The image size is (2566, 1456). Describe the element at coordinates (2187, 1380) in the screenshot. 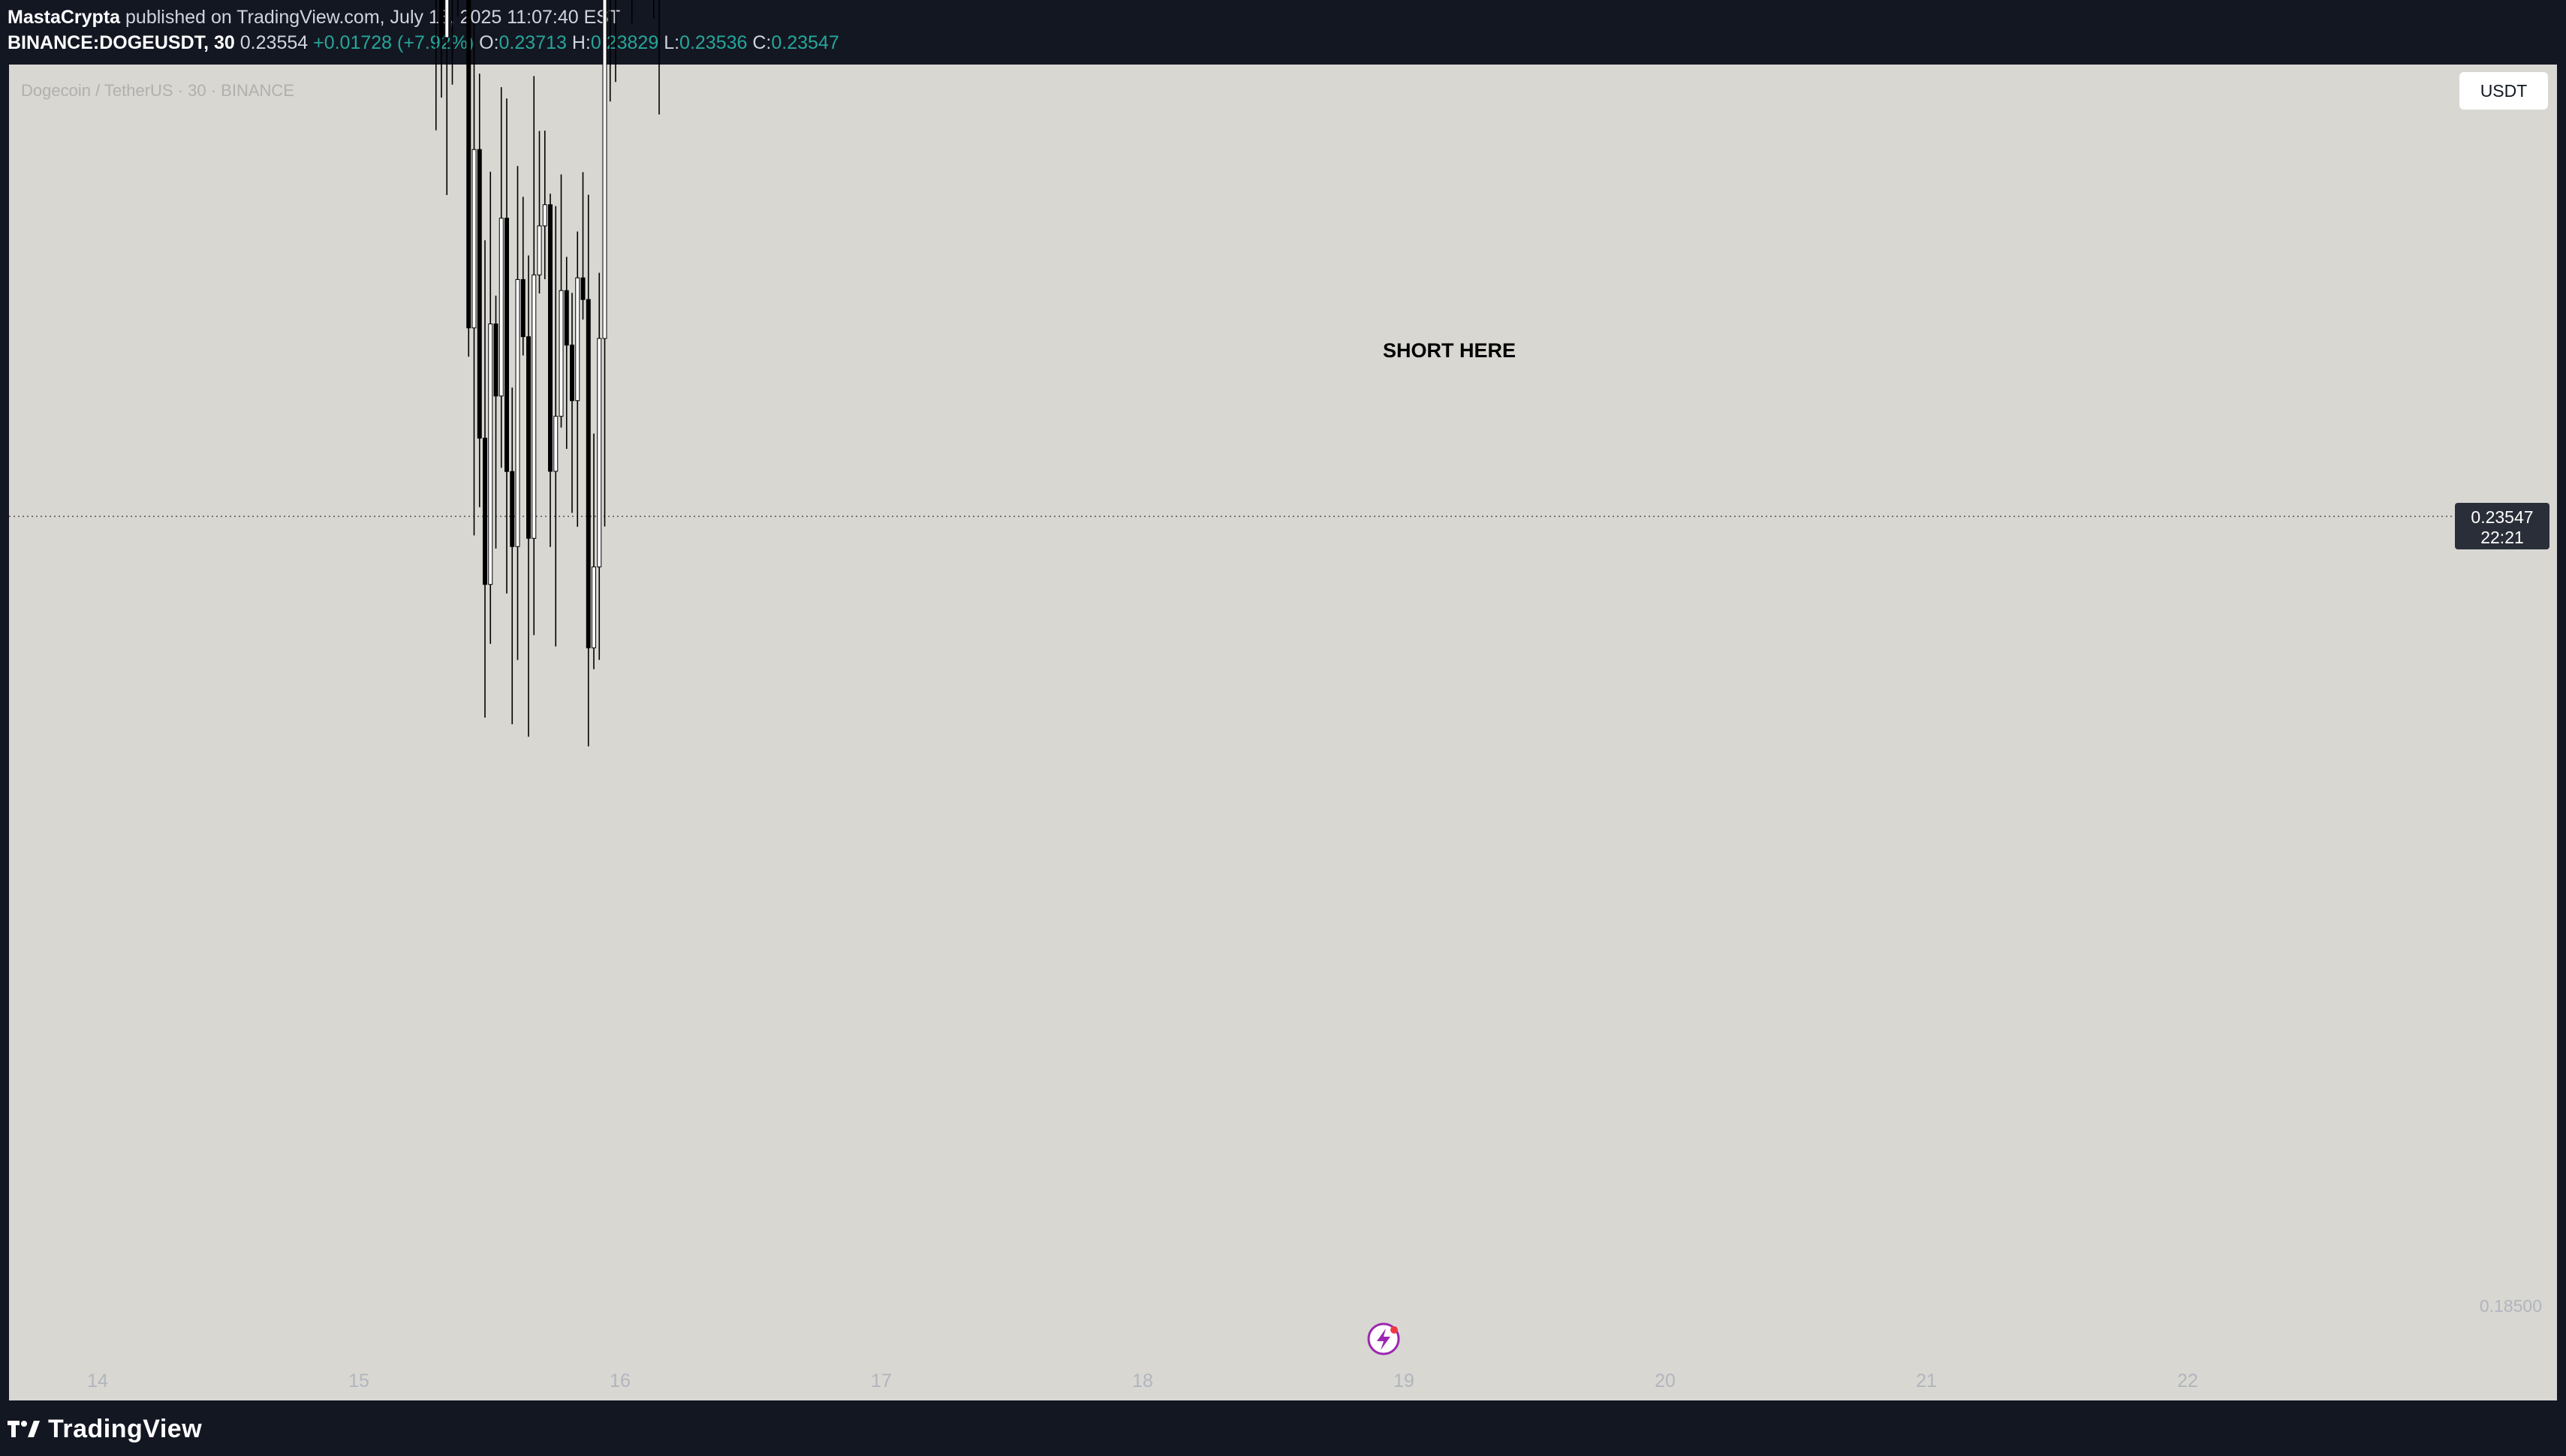

I see `x-tick-label: 22` at that location.